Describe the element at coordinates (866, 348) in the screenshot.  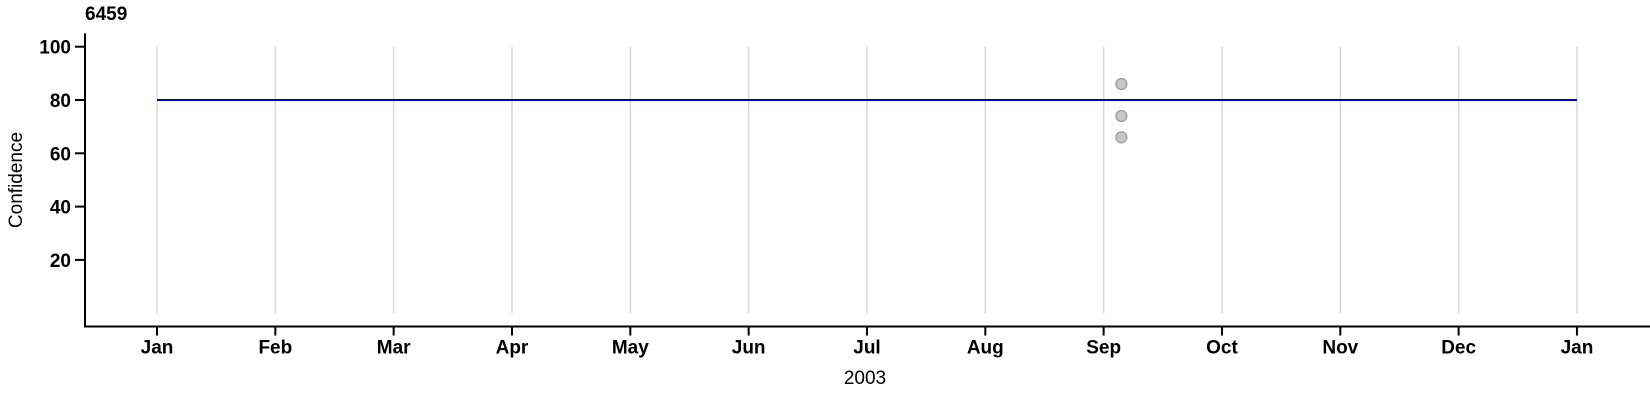
I see `x-tick-label: Jul` at that location.